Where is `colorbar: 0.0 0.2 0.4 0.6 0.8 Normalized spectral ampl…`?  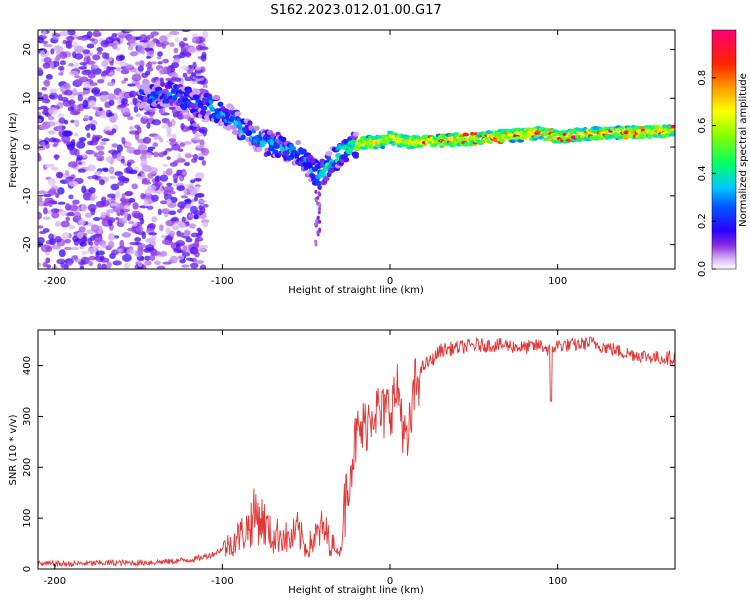
colorbar: 0.0 0.2 0.4 0.6 0.8 Normalized spectral ampl… is located at coordinates (723, 153).